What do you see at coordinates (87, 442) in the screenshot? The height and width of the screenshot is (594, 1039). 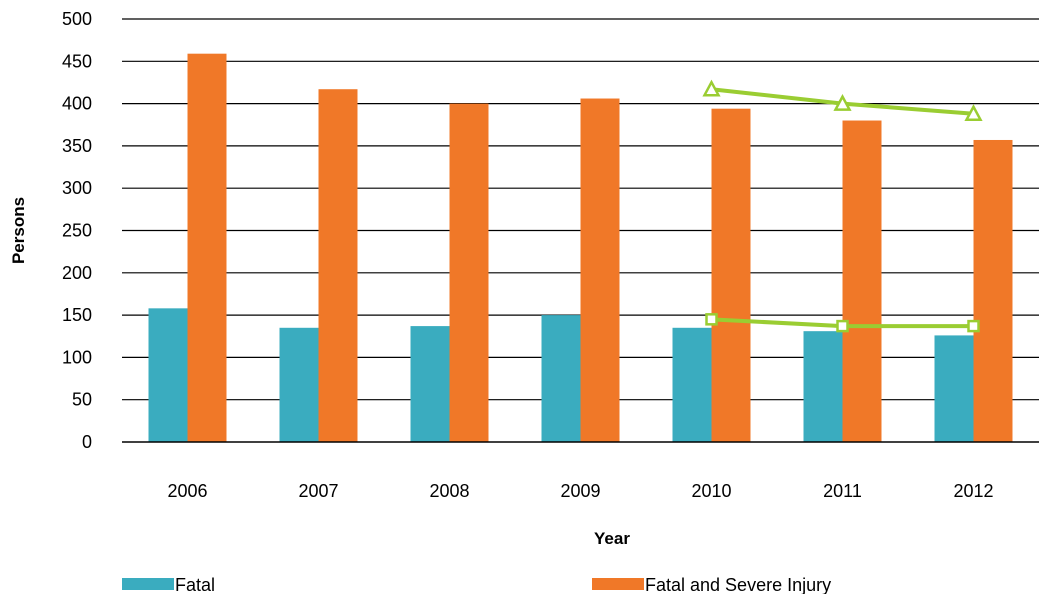 I see `y-tick-0: 0` at bounding box center [87, 442].